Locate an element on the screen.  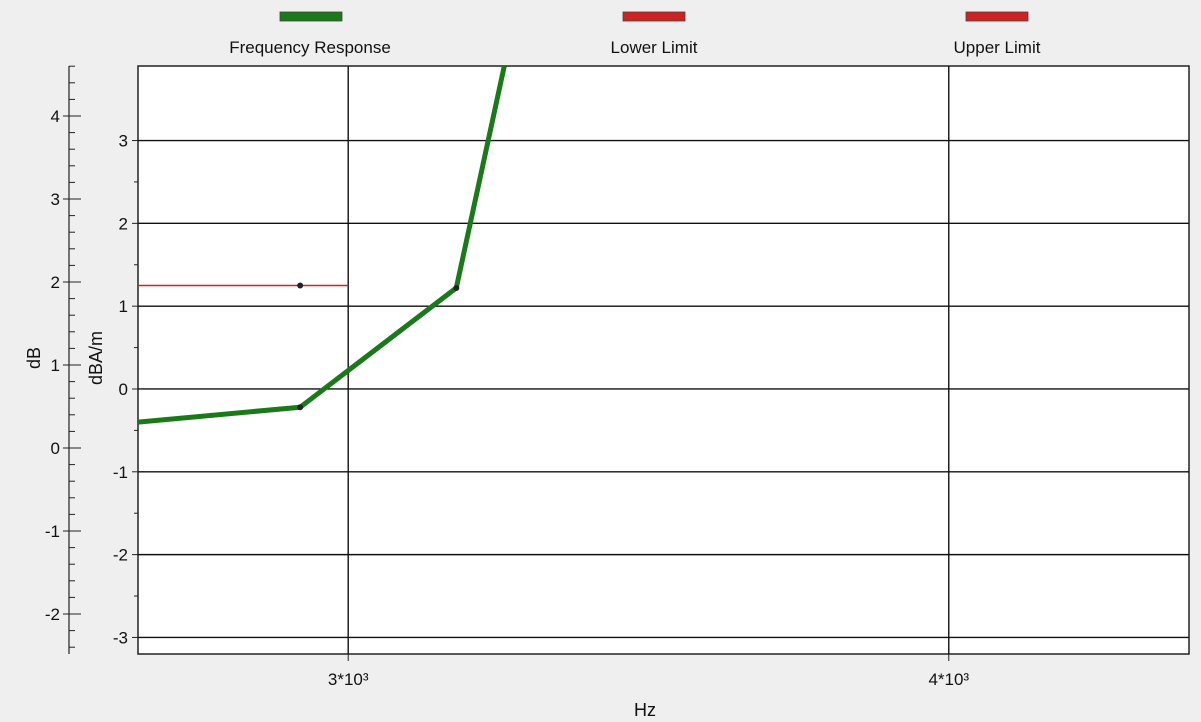
y-left-axis-label: dB is located at coordinates (34, 358).